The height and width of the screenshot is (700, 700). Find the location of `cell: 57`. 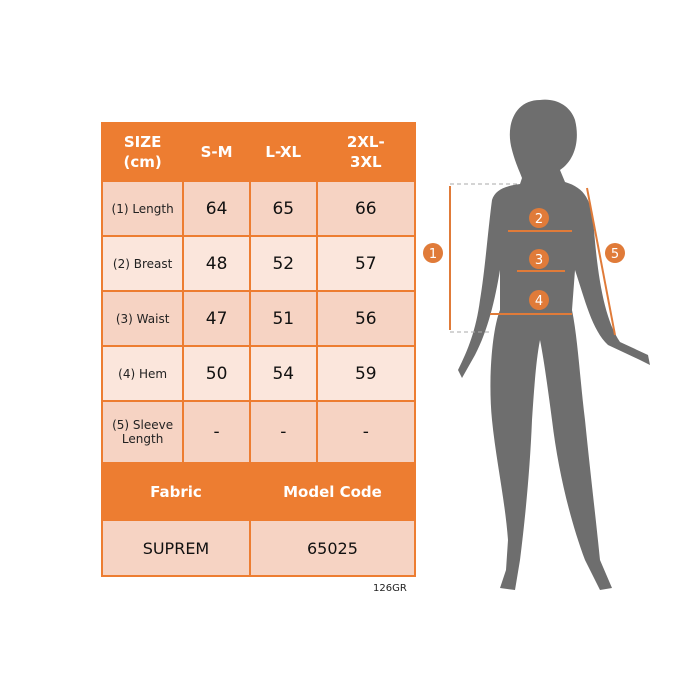

cell: 57 is located at coordinates (366, 263).